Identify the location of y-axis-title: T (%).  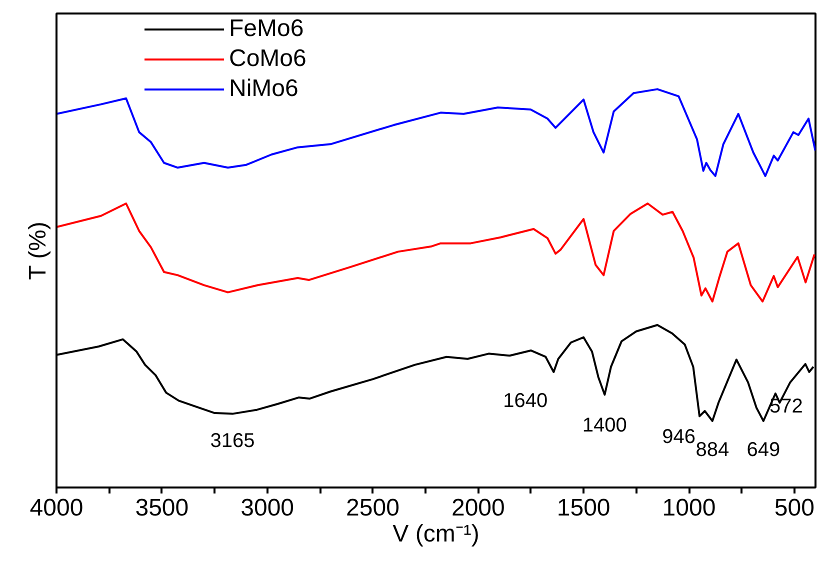
(38, 251).